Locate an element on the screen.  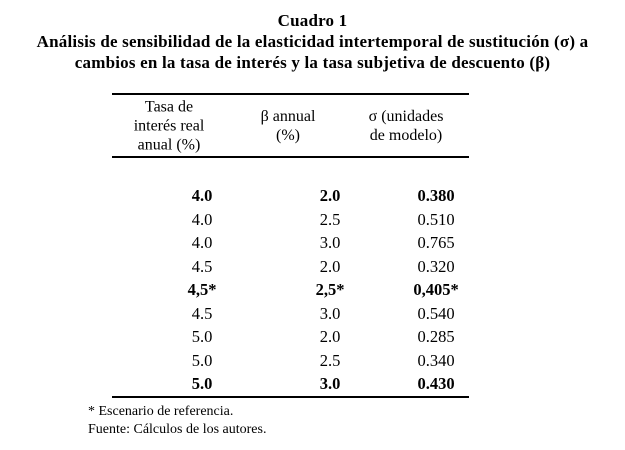
cell-beta: 2,5* is located at coordinates (330, 289).